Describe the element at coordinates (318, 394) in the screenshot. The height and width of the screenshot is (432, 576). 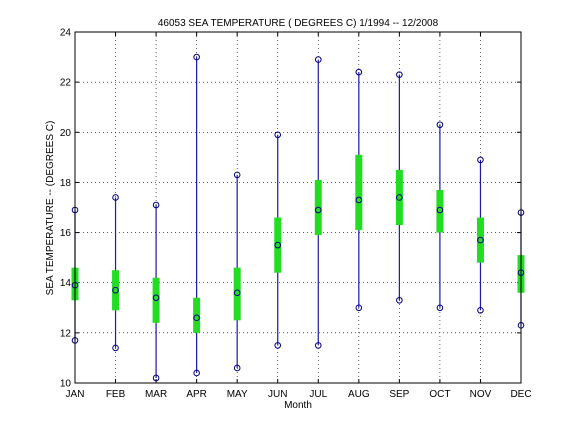
I see `x-tick-label: JUL` at that location.